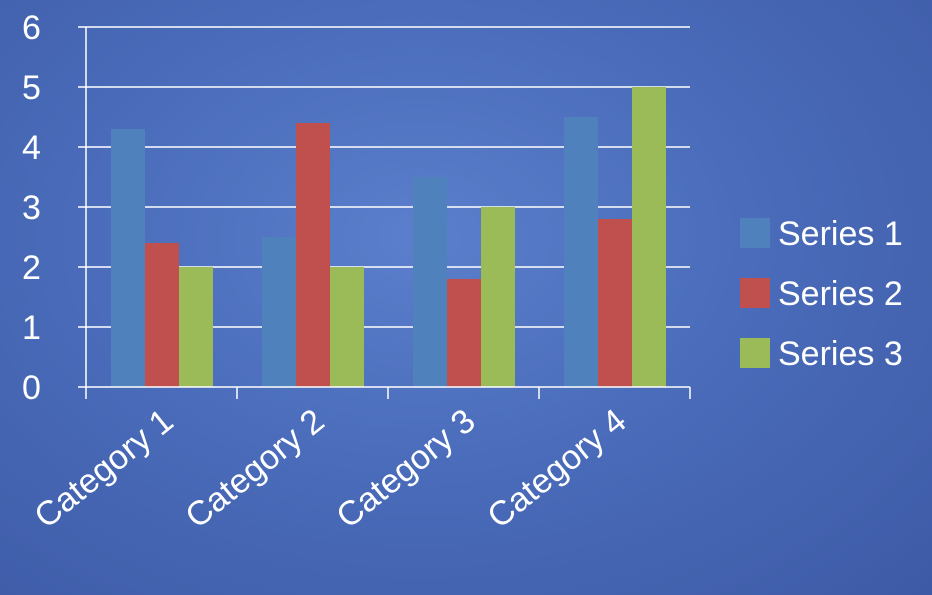 This screenshot has height=595, width=932. I want to click on x-tick-label-4: Category 4, so click(556, 469).